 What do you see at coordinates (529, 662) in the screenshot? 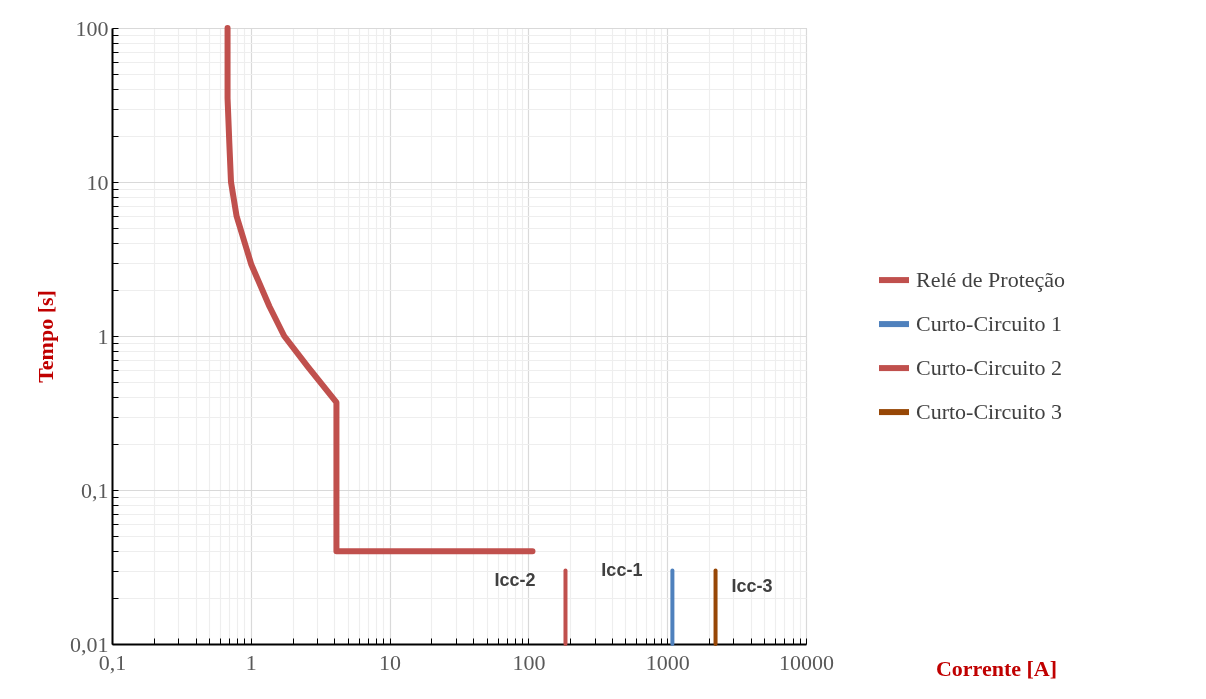
I see `x-tick-label: 100` at bounding box center [529, 662].